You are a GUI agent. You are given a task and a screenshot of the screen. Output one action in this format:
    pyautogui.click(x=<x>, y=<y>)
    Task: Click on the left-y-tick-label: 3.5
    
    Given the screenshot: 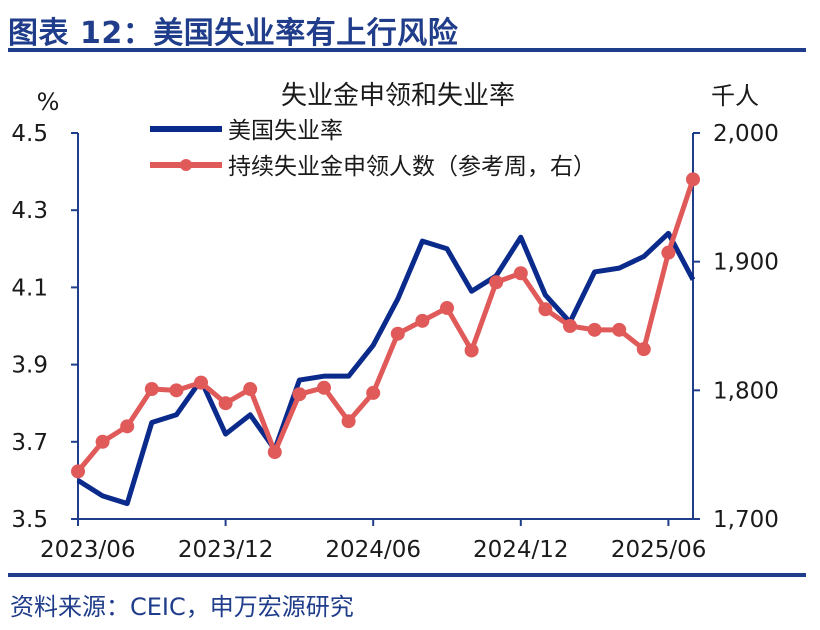 What is the action you would take?
    pyautogui.click(x=29, y=520)
    